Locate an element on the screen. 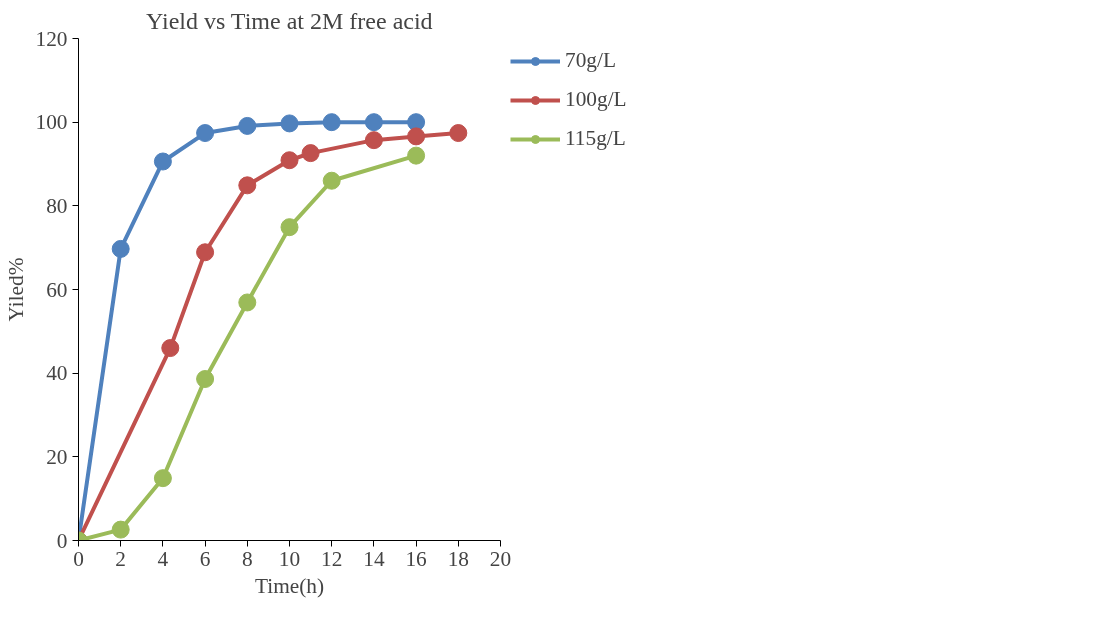  y-tick-label: 100 is located at coordinates (51, 122).